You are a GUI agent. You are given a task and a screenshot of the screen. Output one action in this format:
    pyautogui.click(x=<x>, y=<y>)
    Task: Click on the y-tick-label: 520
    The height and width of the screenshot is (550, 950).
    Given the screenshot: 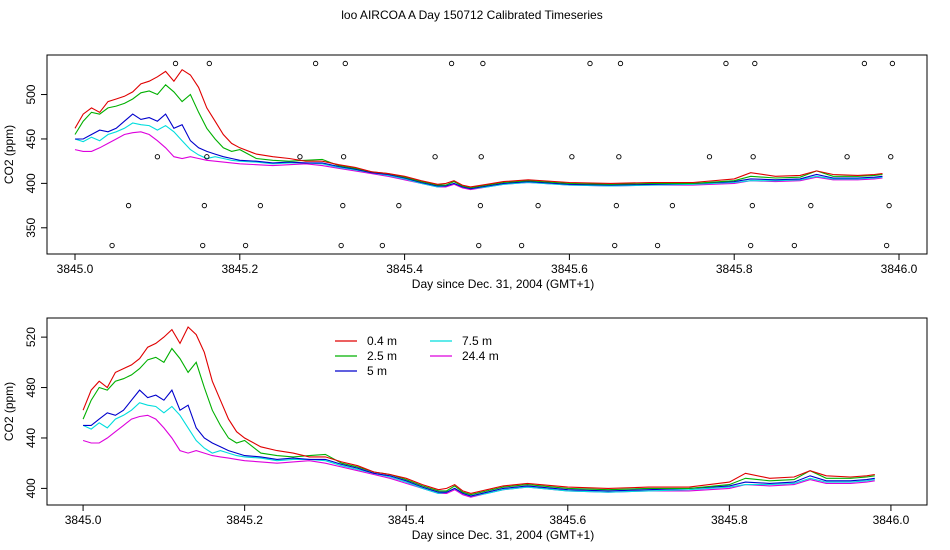 What is the action you would take?
    pyautogui.click(x=31, y=337)
    